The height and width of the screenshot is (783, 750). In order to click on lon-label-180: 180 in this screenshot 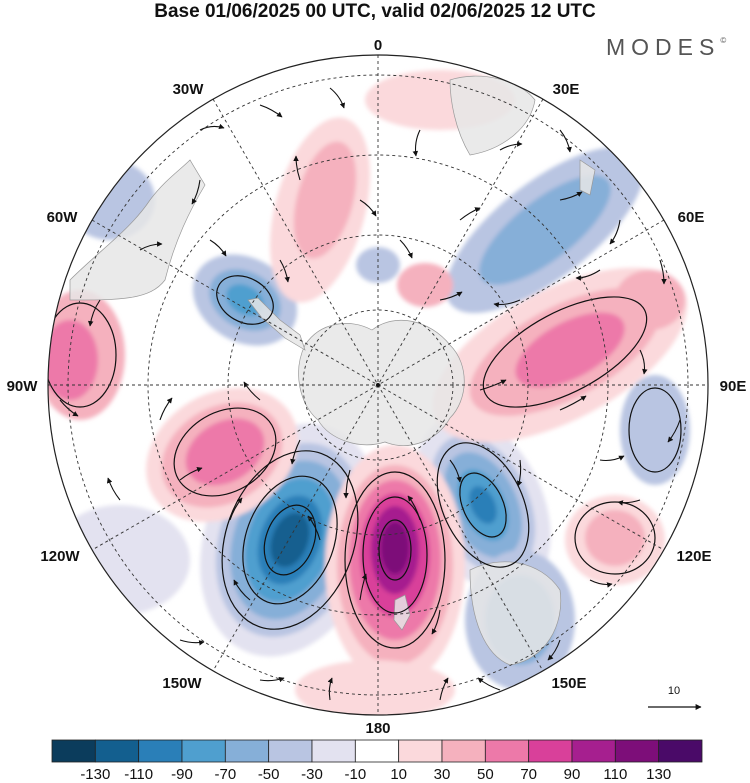, I will do `click(377, 728)`.